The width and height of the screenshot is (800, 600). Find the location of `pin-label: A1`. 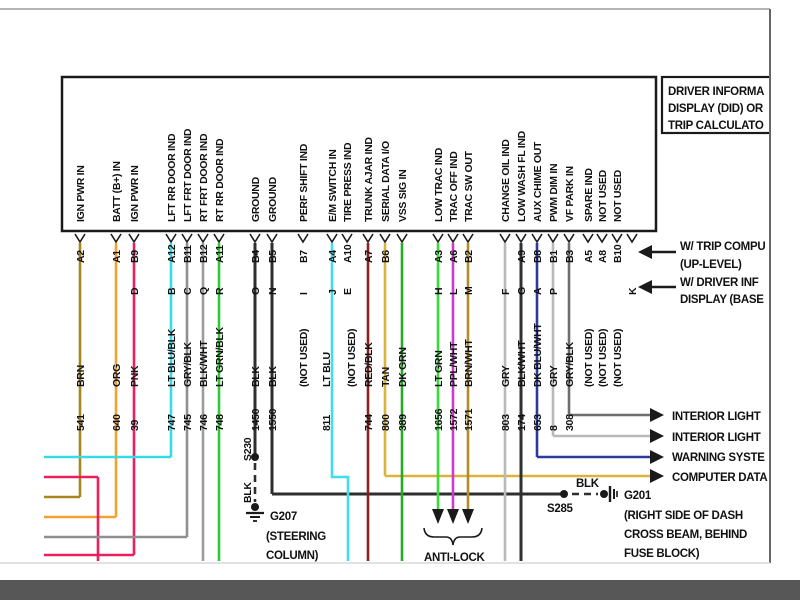

pin-label: A1 is located at coordinates (117, 256).